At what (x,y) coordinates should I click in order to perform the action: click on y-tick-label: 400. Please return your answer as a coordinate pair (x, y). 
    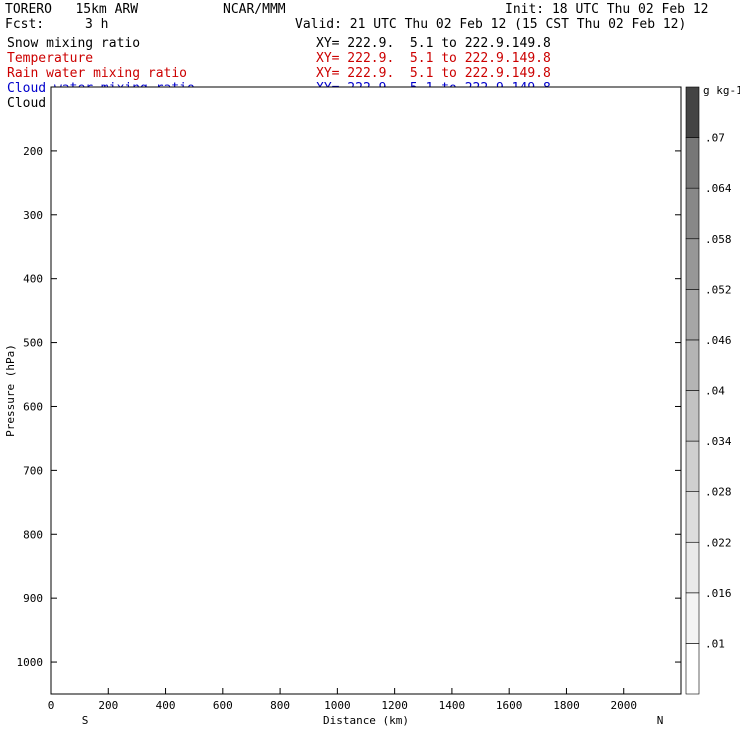
    Looking at the image, I should click on (33, 279).